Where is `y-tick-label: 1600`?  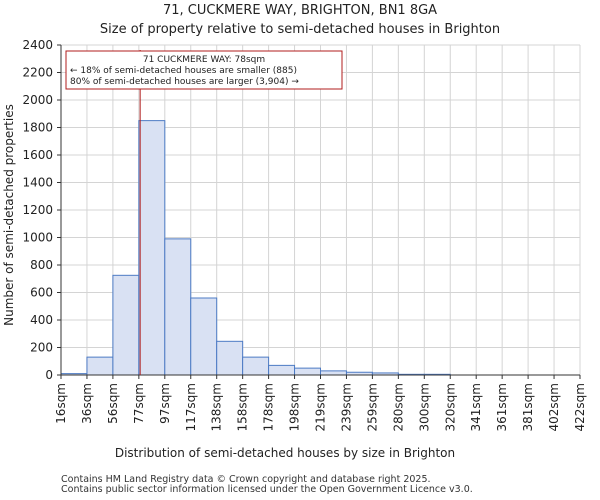 y-tick-label: 1600 is located at coordinates (37, 155).